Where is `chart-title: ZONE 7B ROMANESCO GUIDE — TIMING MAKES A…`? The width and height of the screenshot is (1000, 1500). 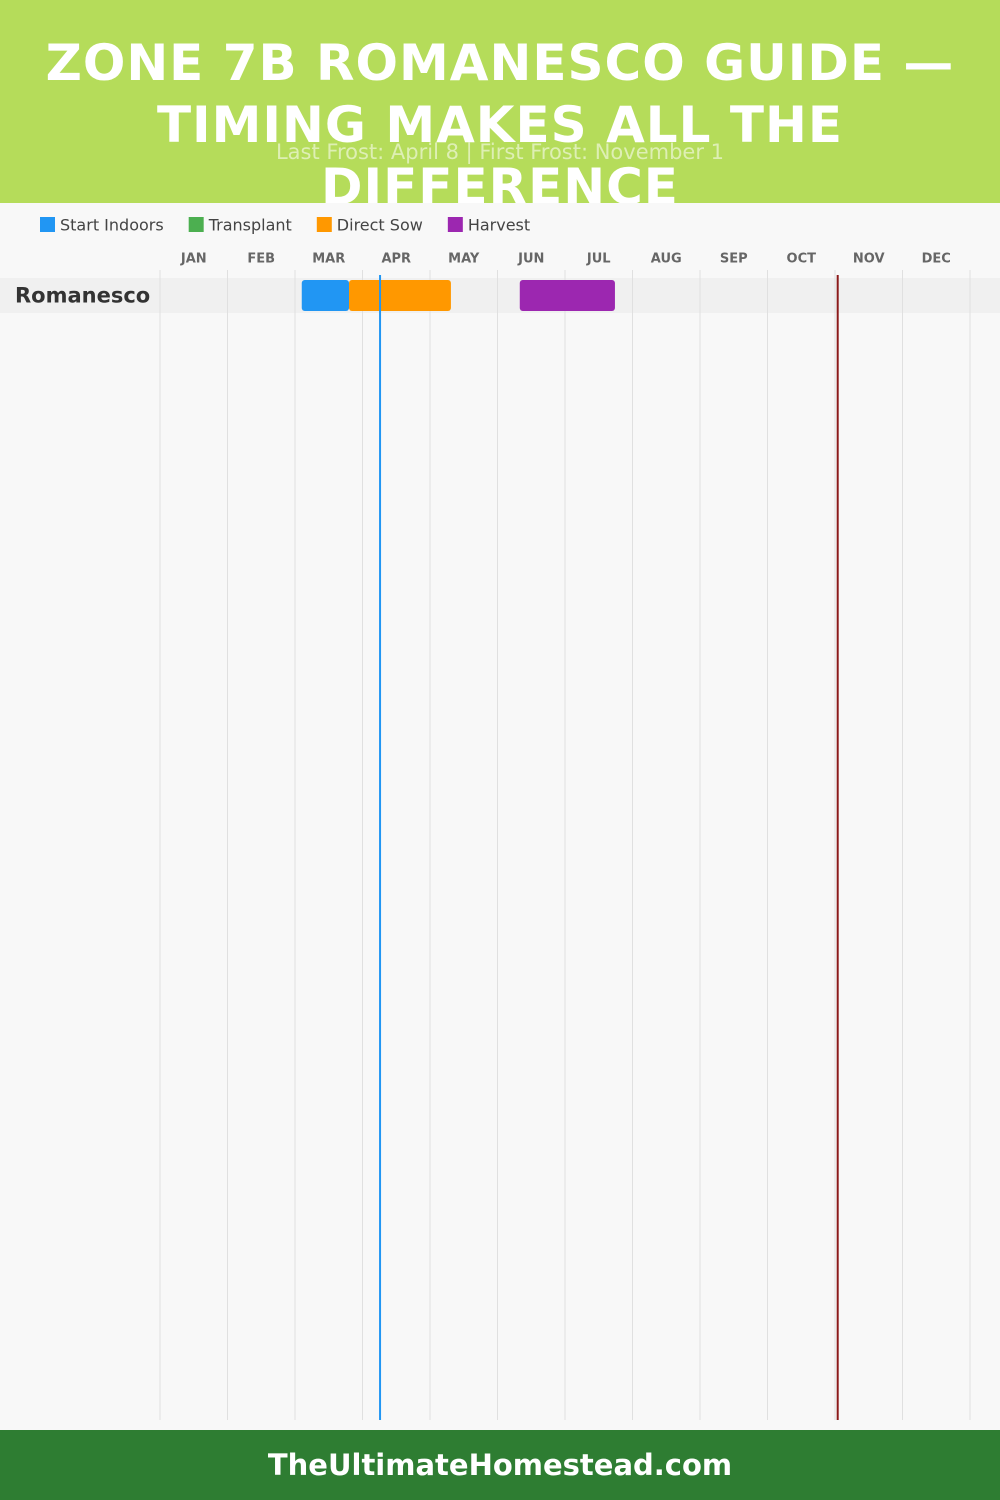
chart-title: ZONE 7B ROMANESCO GUIDE — TIMING MAKES A… is located at coordinates (500, 118).